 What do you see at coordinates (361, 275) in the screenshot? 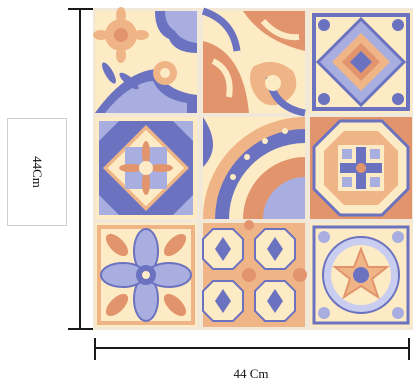
I see `tile-star-medallion` at bounding box center [361, 275].